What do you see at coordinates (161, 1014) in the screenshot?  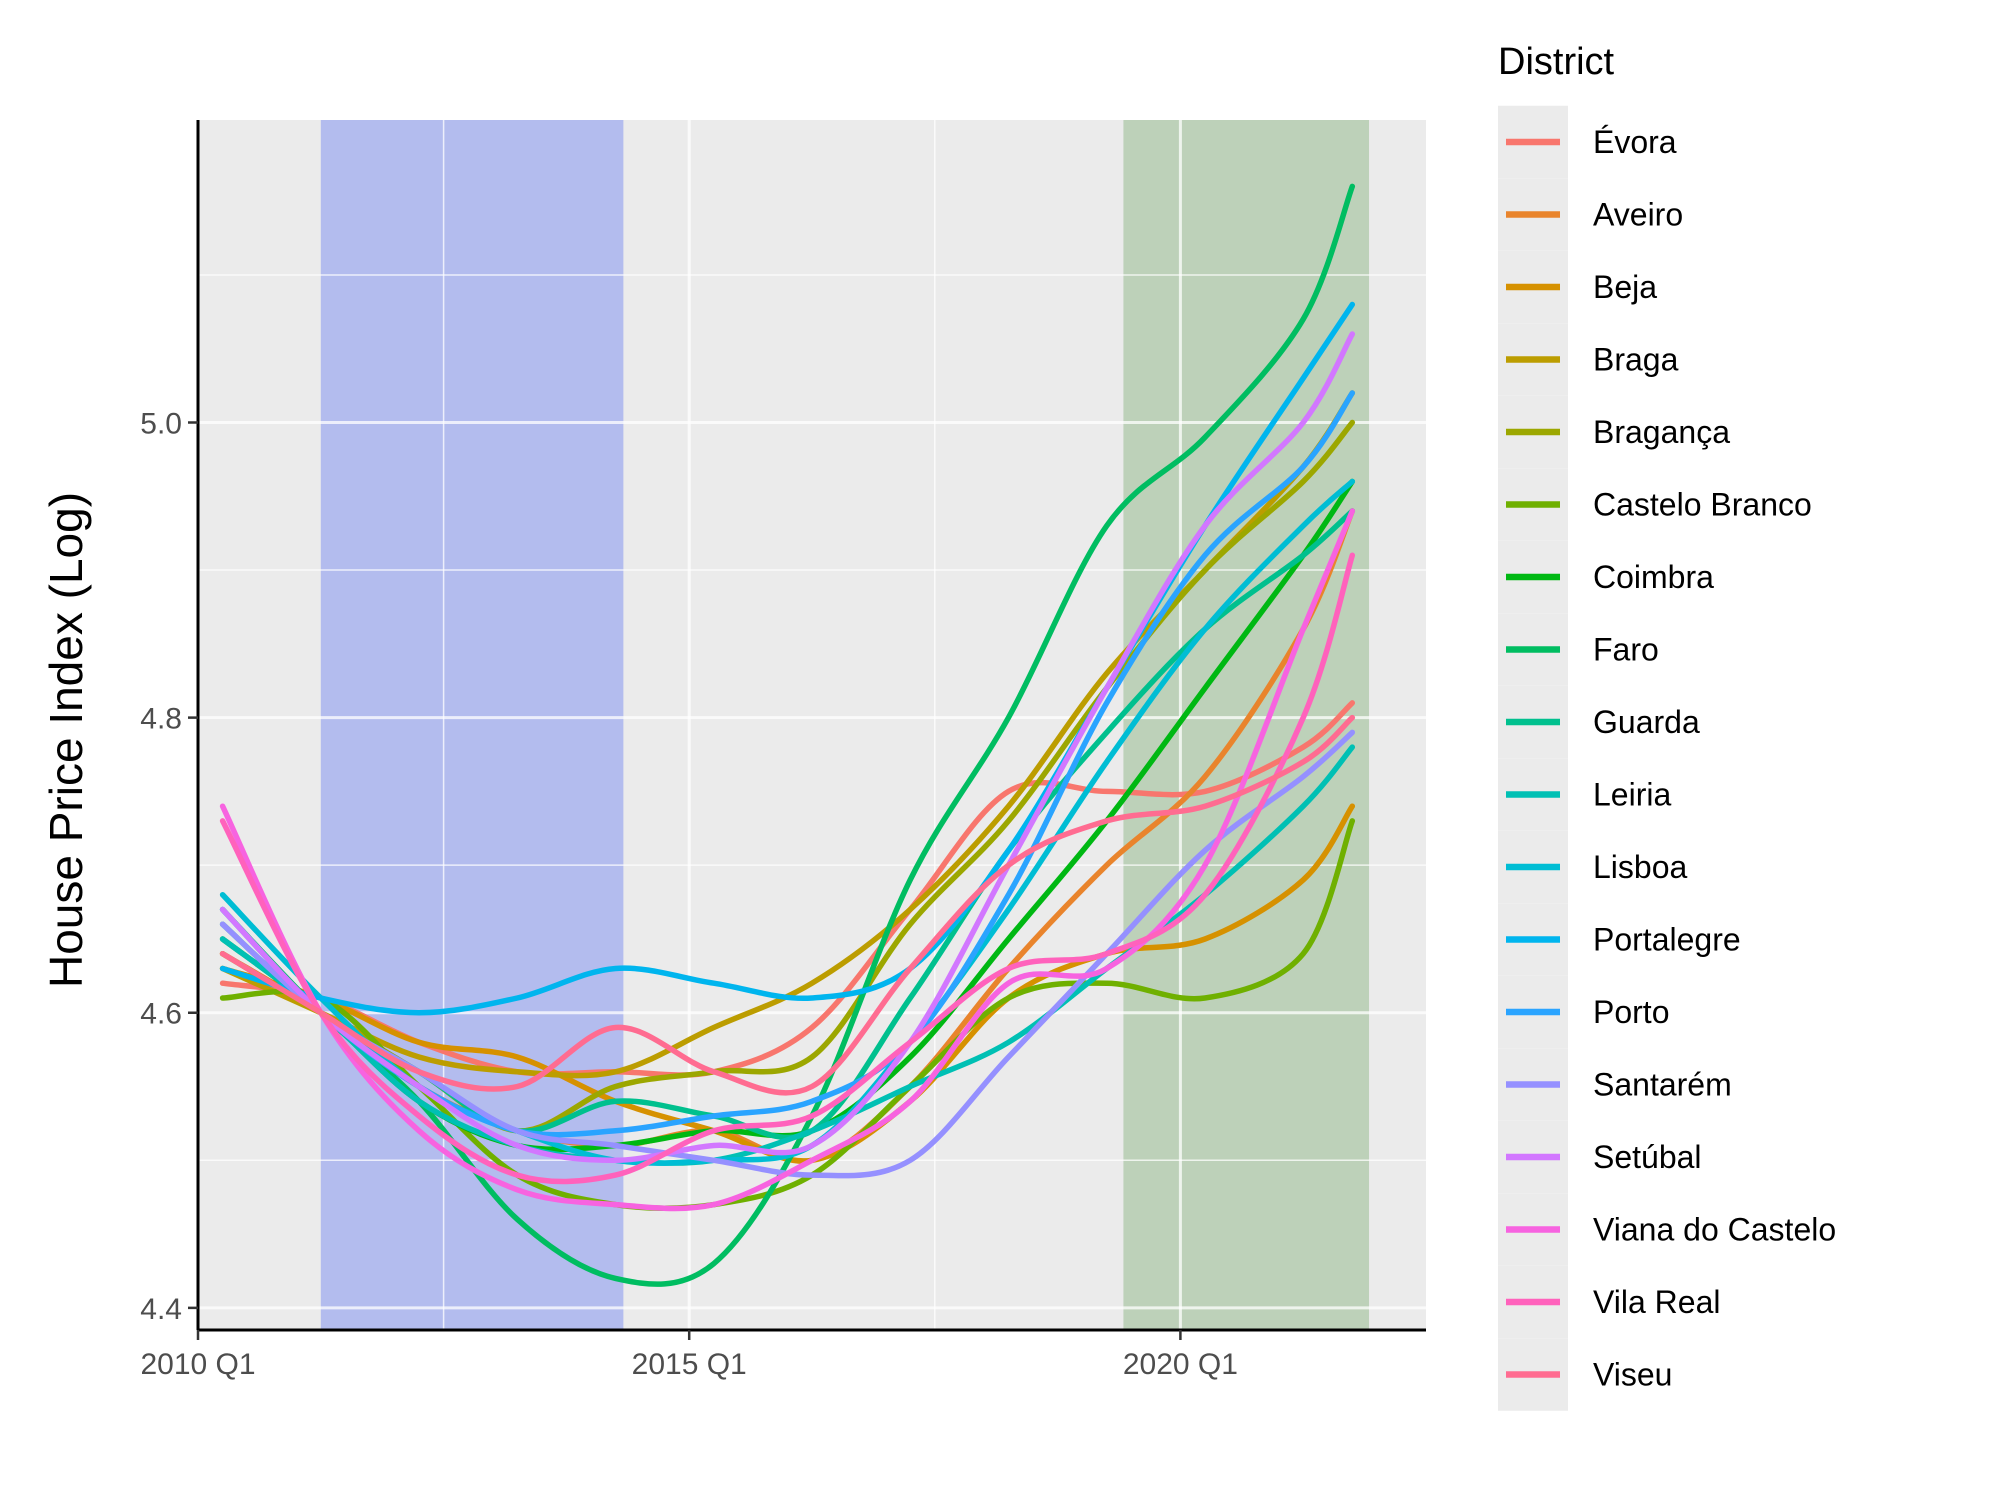 I see `y-tick-label: 4.6` at bounding box center [161, 1014].